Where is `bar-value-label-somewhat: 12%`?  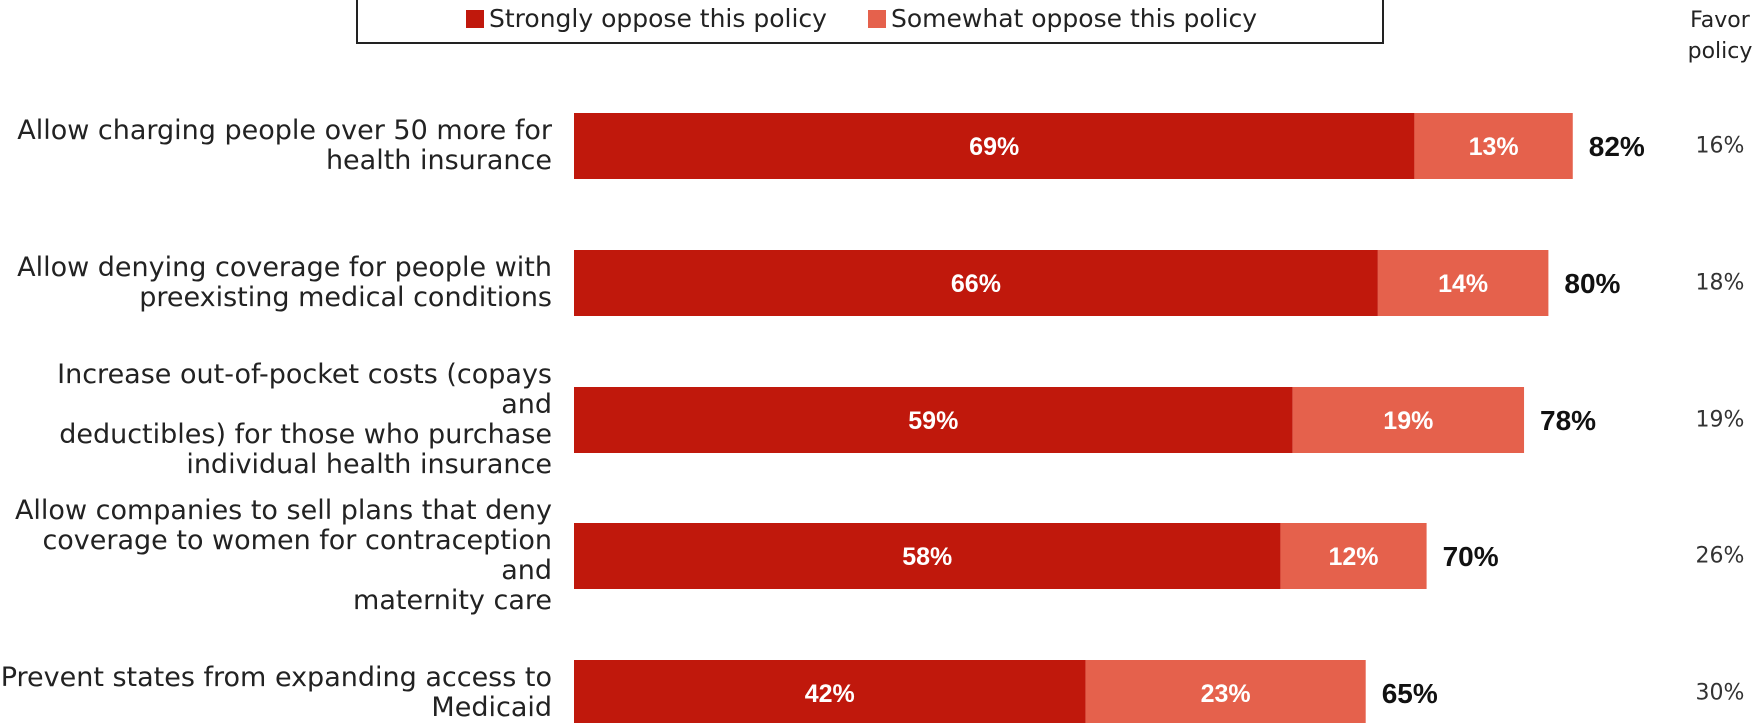 bar-value-label-somewhat: 12% is located at coordinates (1353, 557).